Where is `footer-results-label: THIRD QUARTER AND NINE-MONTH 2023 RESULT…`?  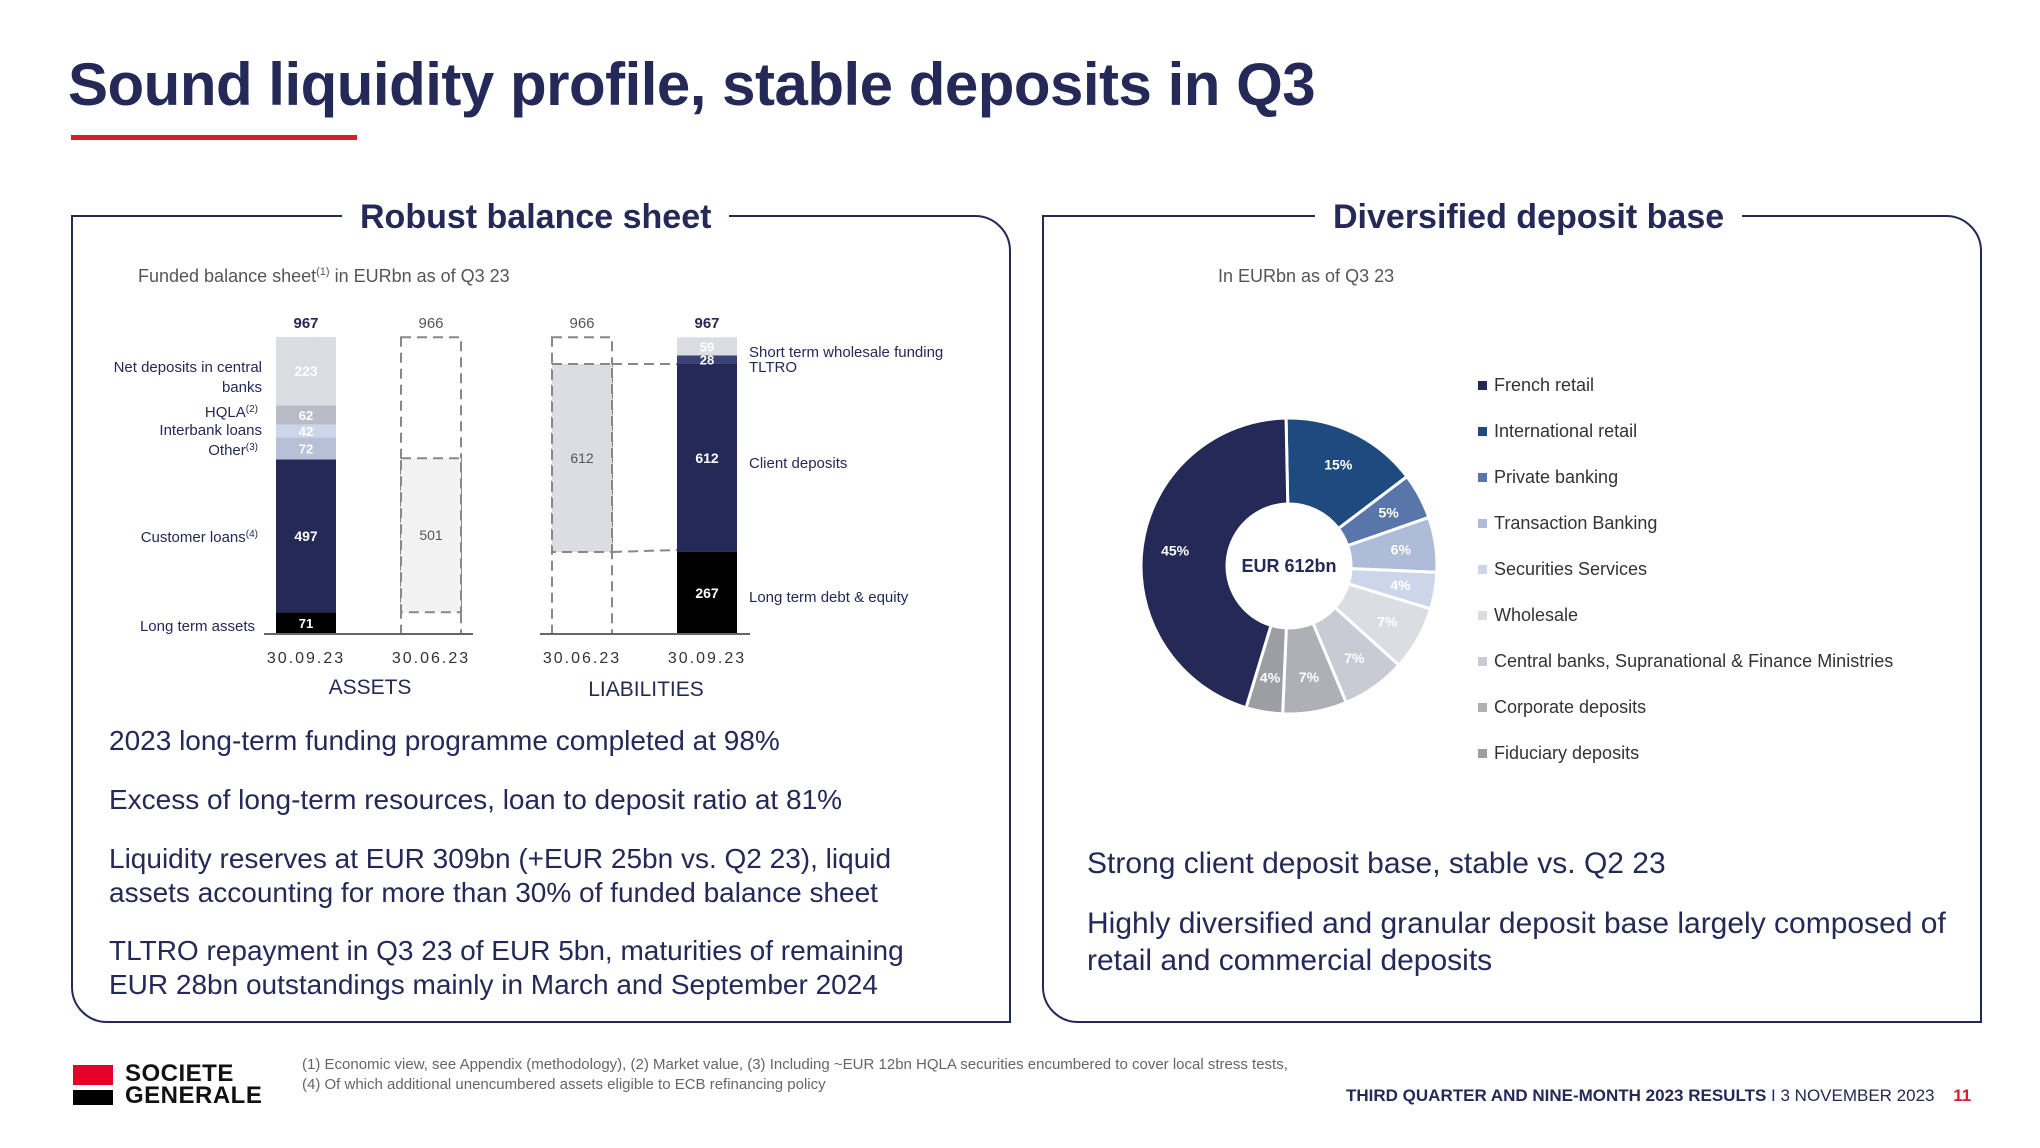
footer-results-label: THIRD QUARTER AND NINE-MONTH 2023 RESULT… is located at coordinates (1659, 1095).